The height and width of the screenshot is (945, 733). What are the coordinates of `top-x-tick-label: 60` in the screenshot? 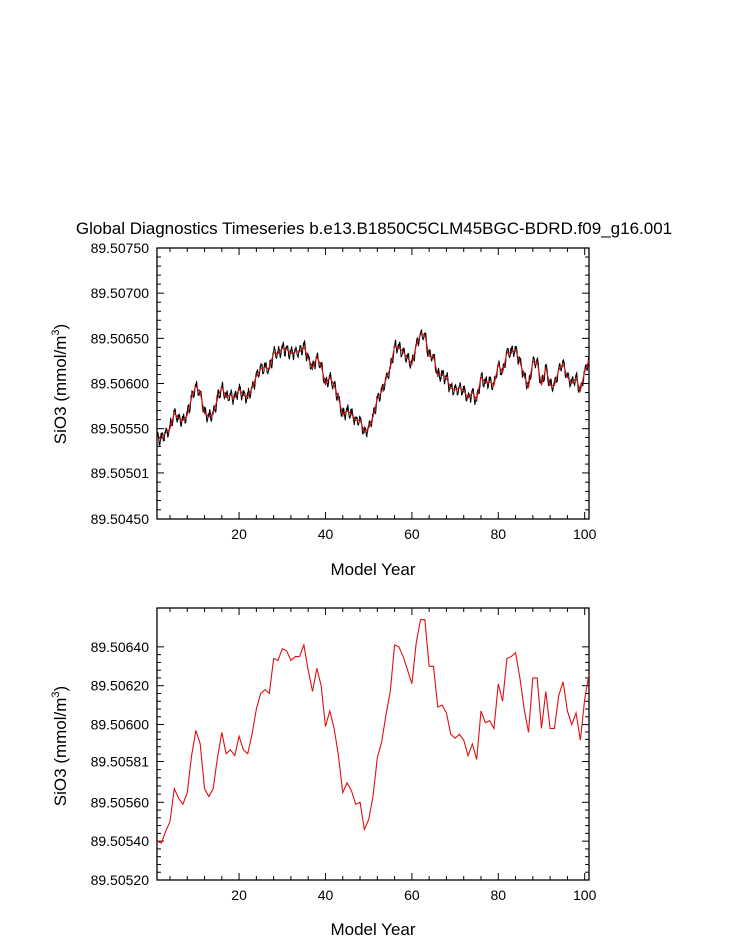 It's located at (412, 534).